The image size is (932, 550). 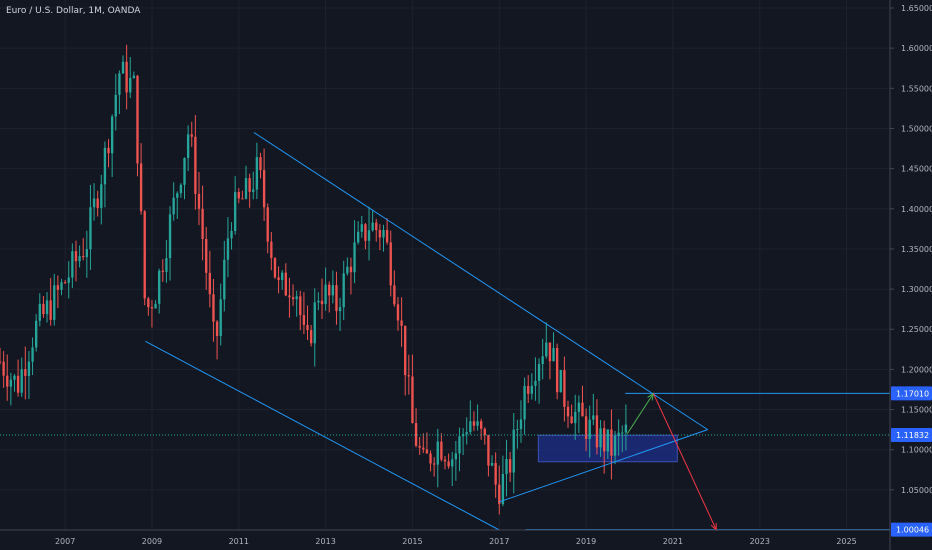 I want to click on y-tick-label: 1.55000, so click(x=916, y=88).